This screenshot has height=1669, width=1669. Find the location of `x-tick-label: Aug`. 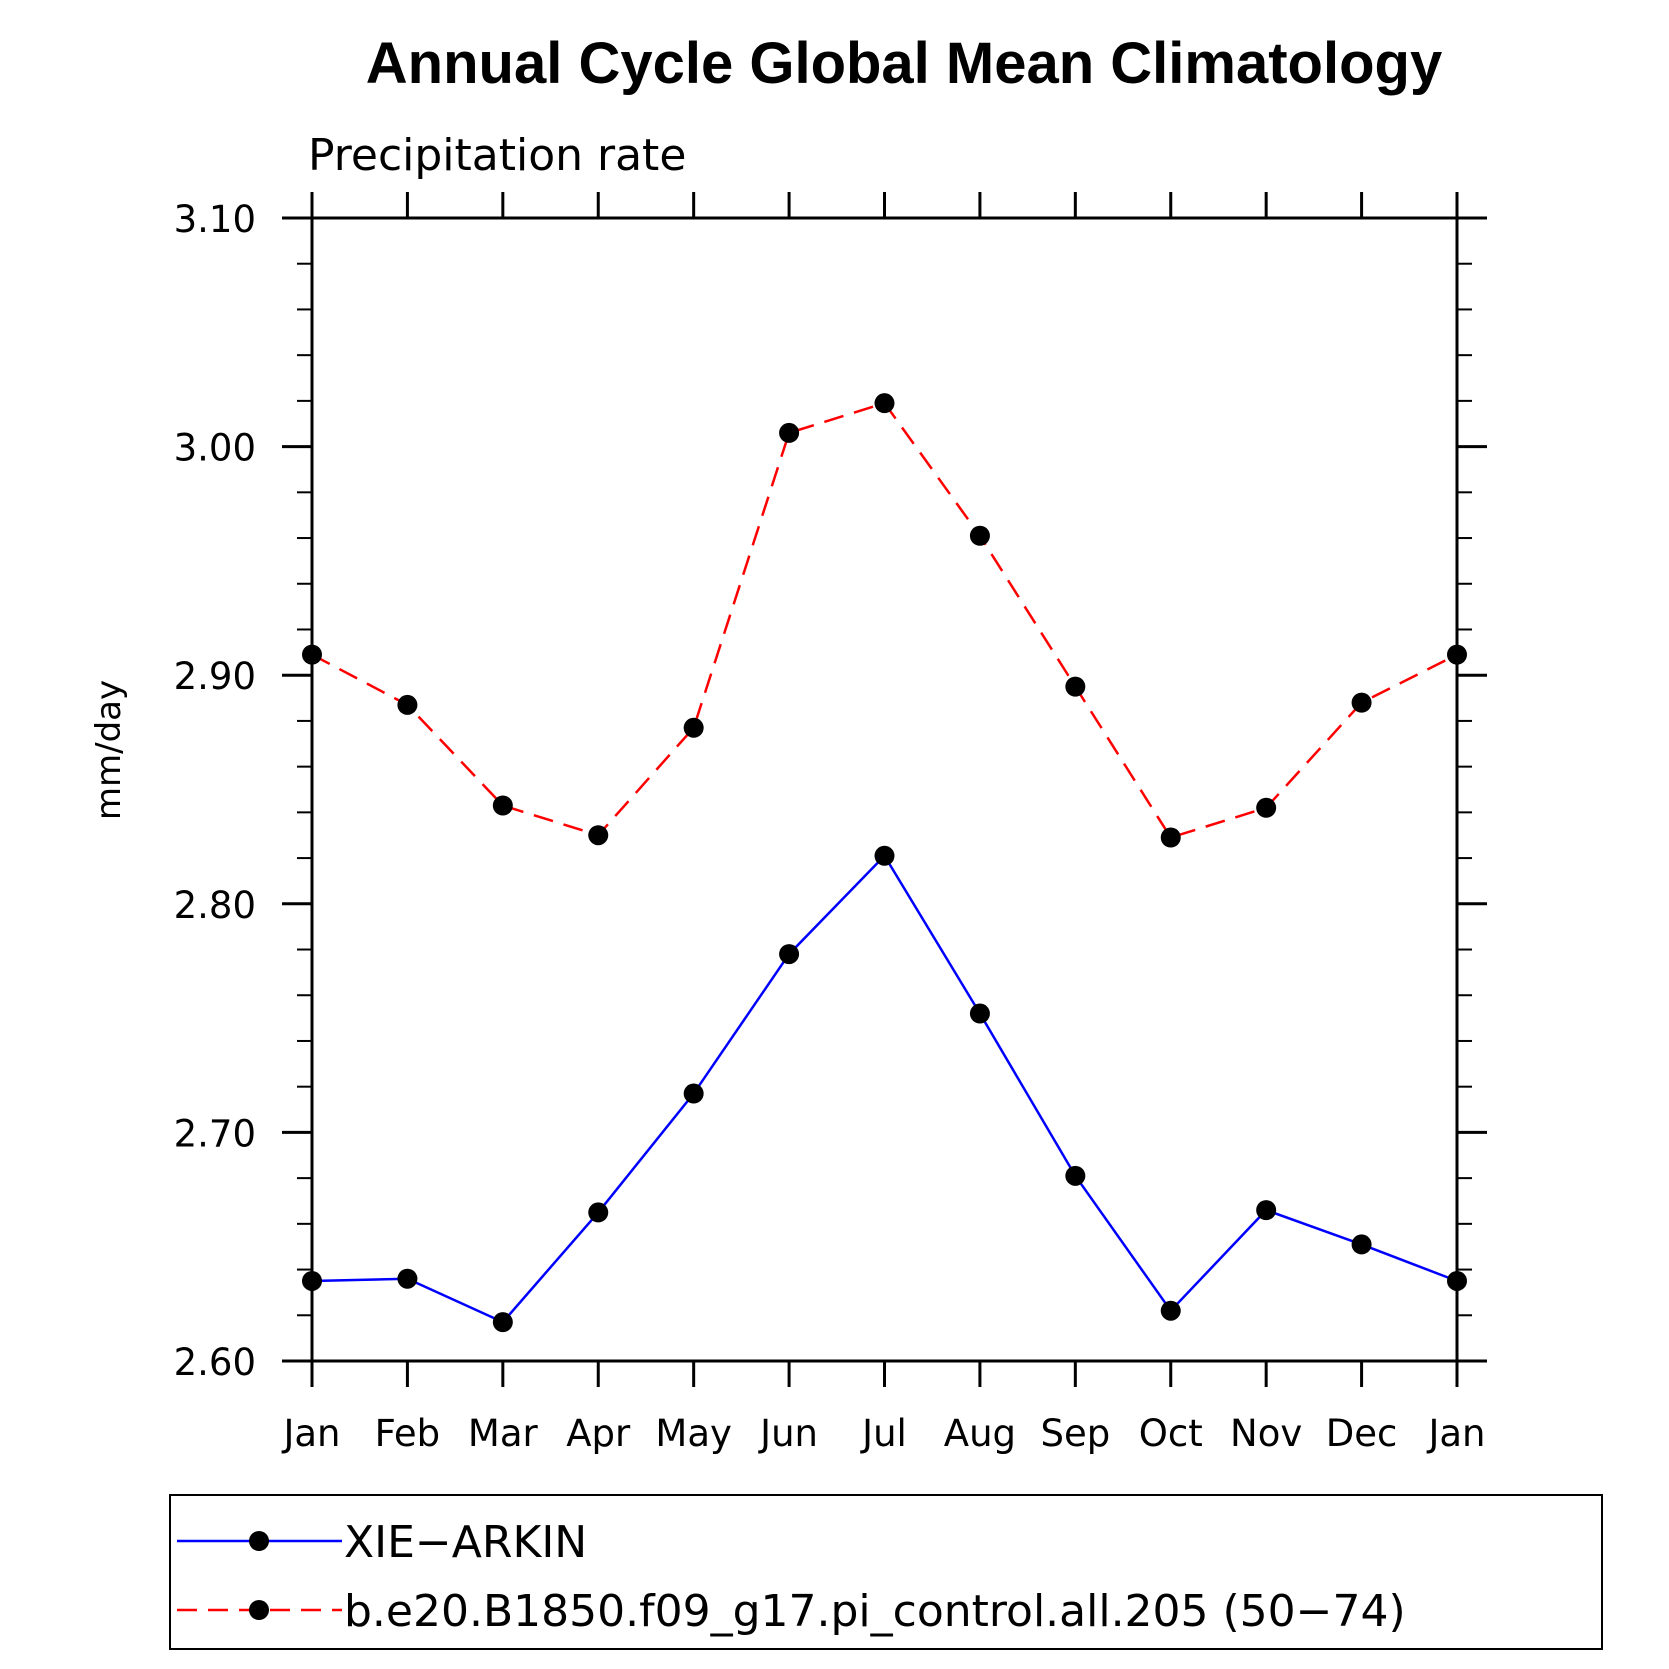

x-tick-label: Aug is located at coordinates (980, 1433).